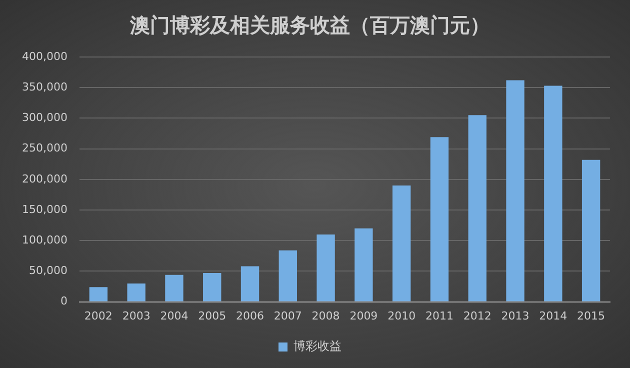  What do you see at coordinates (515, 315) in the screenshot?
I see `x-tick-label: 2013` at bounding box center [515, 315].